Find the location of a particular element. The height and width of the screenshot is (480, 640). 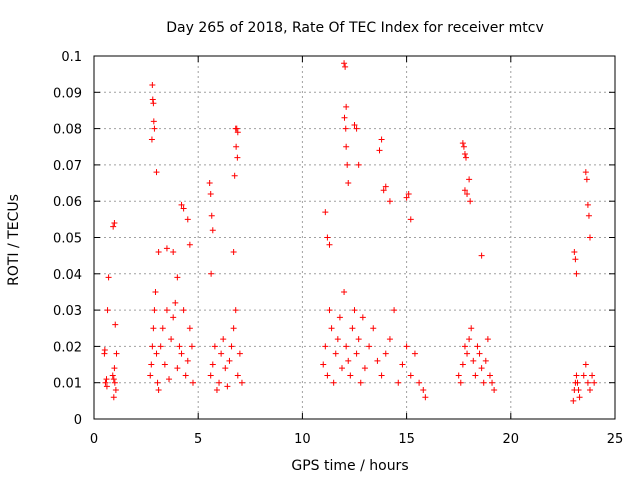

y-tick-label: 0.04 is located at coordinates (67, 275).